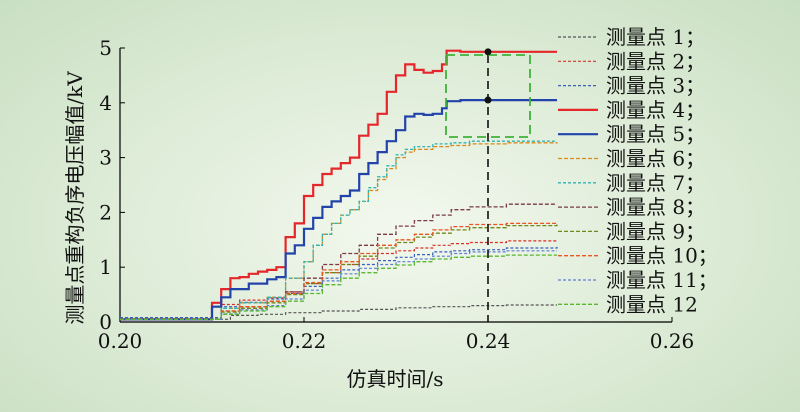 Image resolution: width=800 pixels, height=412 pixels. Describe the element at coordinates (304, 341) in the screenshot. I see `x-tick-label: 0.22` at that location.